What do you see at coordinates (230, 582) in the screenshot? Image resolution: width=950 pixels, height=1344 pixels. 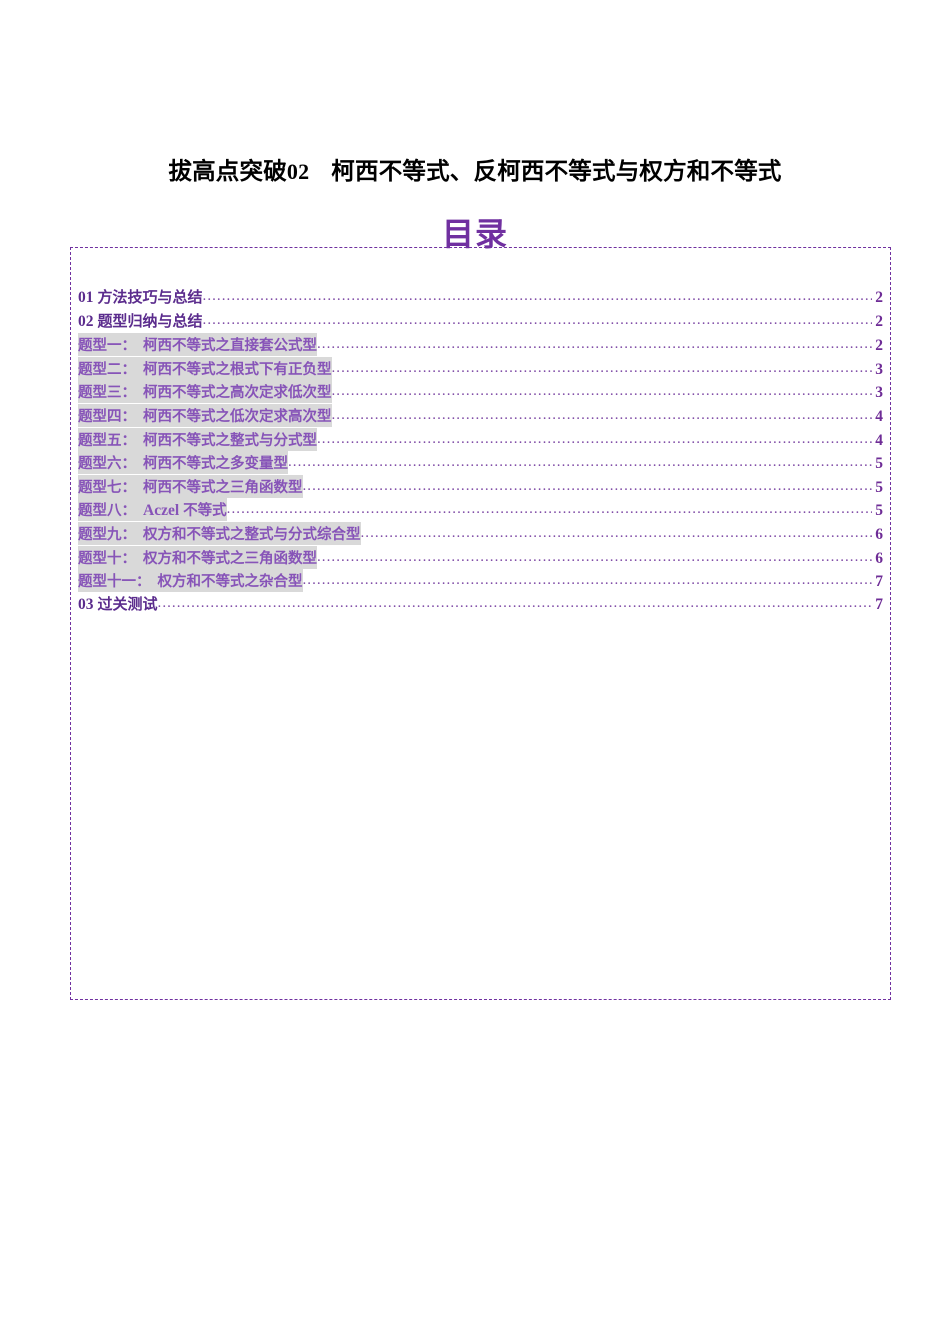 I see `toc-entry-text: 权方和不等式之杂合型` at bounding box center [230, 582].